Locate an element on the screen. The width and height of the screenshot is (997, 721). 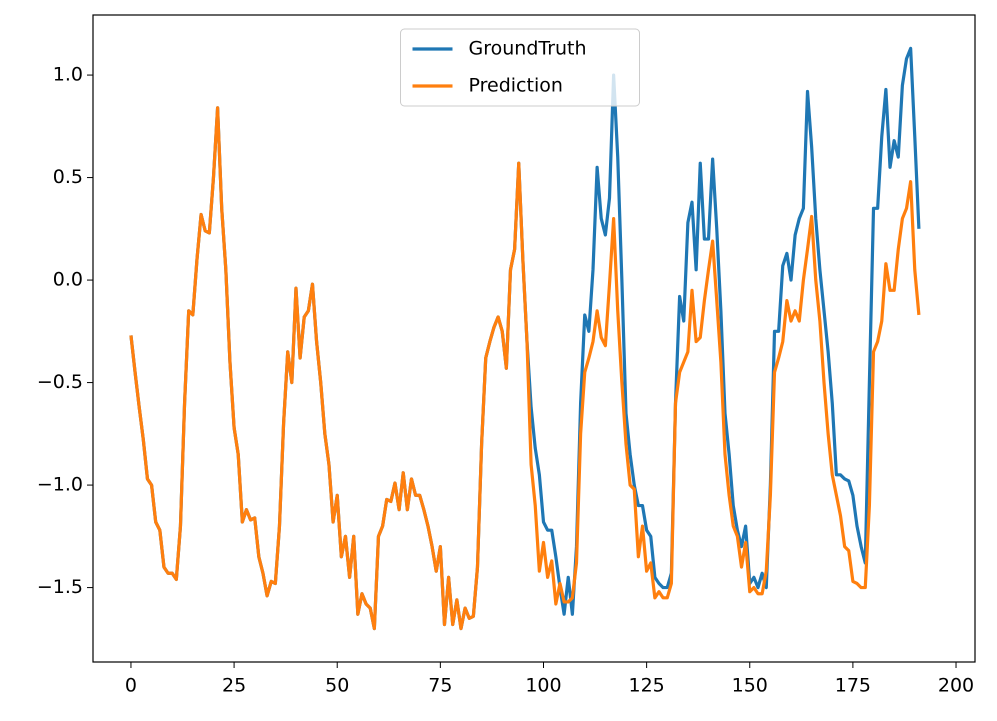
x-tick-label: 125 is located at coordinates (646, 686).